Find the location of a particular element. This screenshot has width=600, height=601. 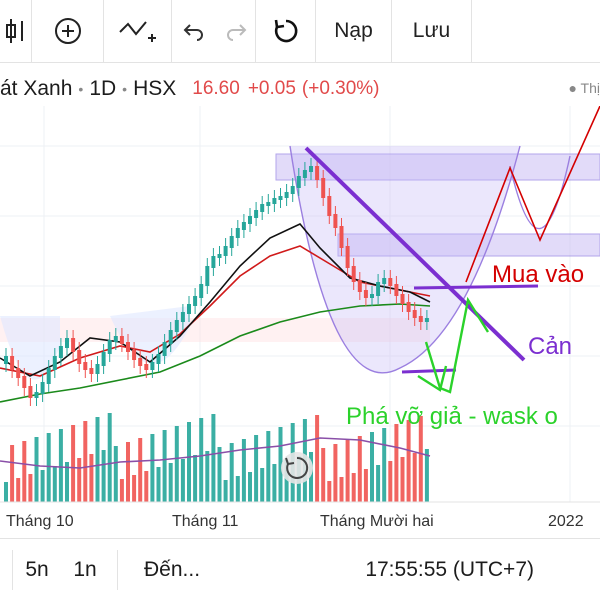

add-indicator-icon is located at coordinates (67, 31).